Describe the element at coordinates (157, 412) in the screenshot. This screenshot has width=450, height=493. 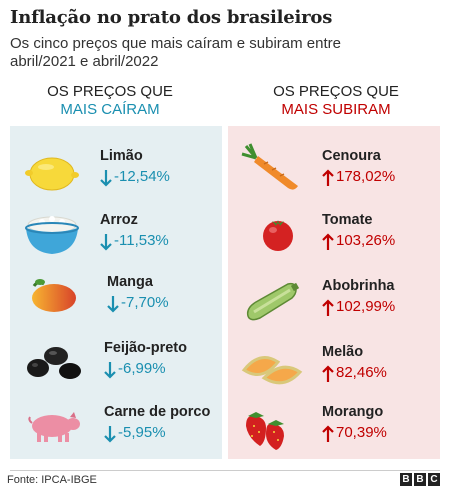
I see `item-name: Carne de porco` at that location.